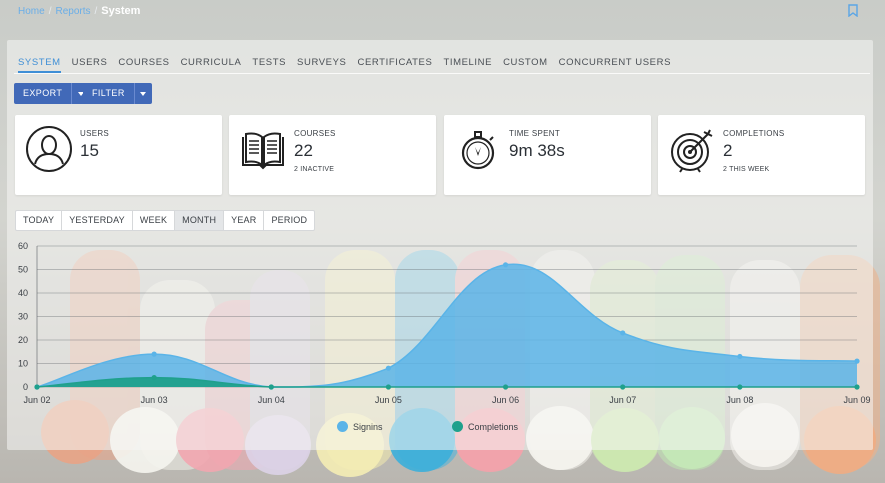 Image resolution: width=885 pixels, height=483 pixels. Describe the element at coordinates (39, 65) in the screenshot. I see `tab-system: SYSTEM` at that location.